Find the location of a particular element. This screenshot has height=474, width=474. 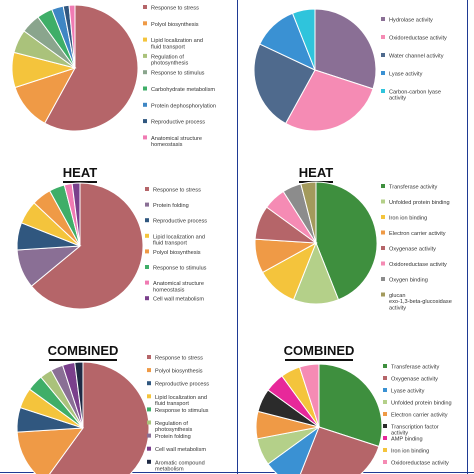

legend-label: Transferase activity is located at coordinates (415, 368).